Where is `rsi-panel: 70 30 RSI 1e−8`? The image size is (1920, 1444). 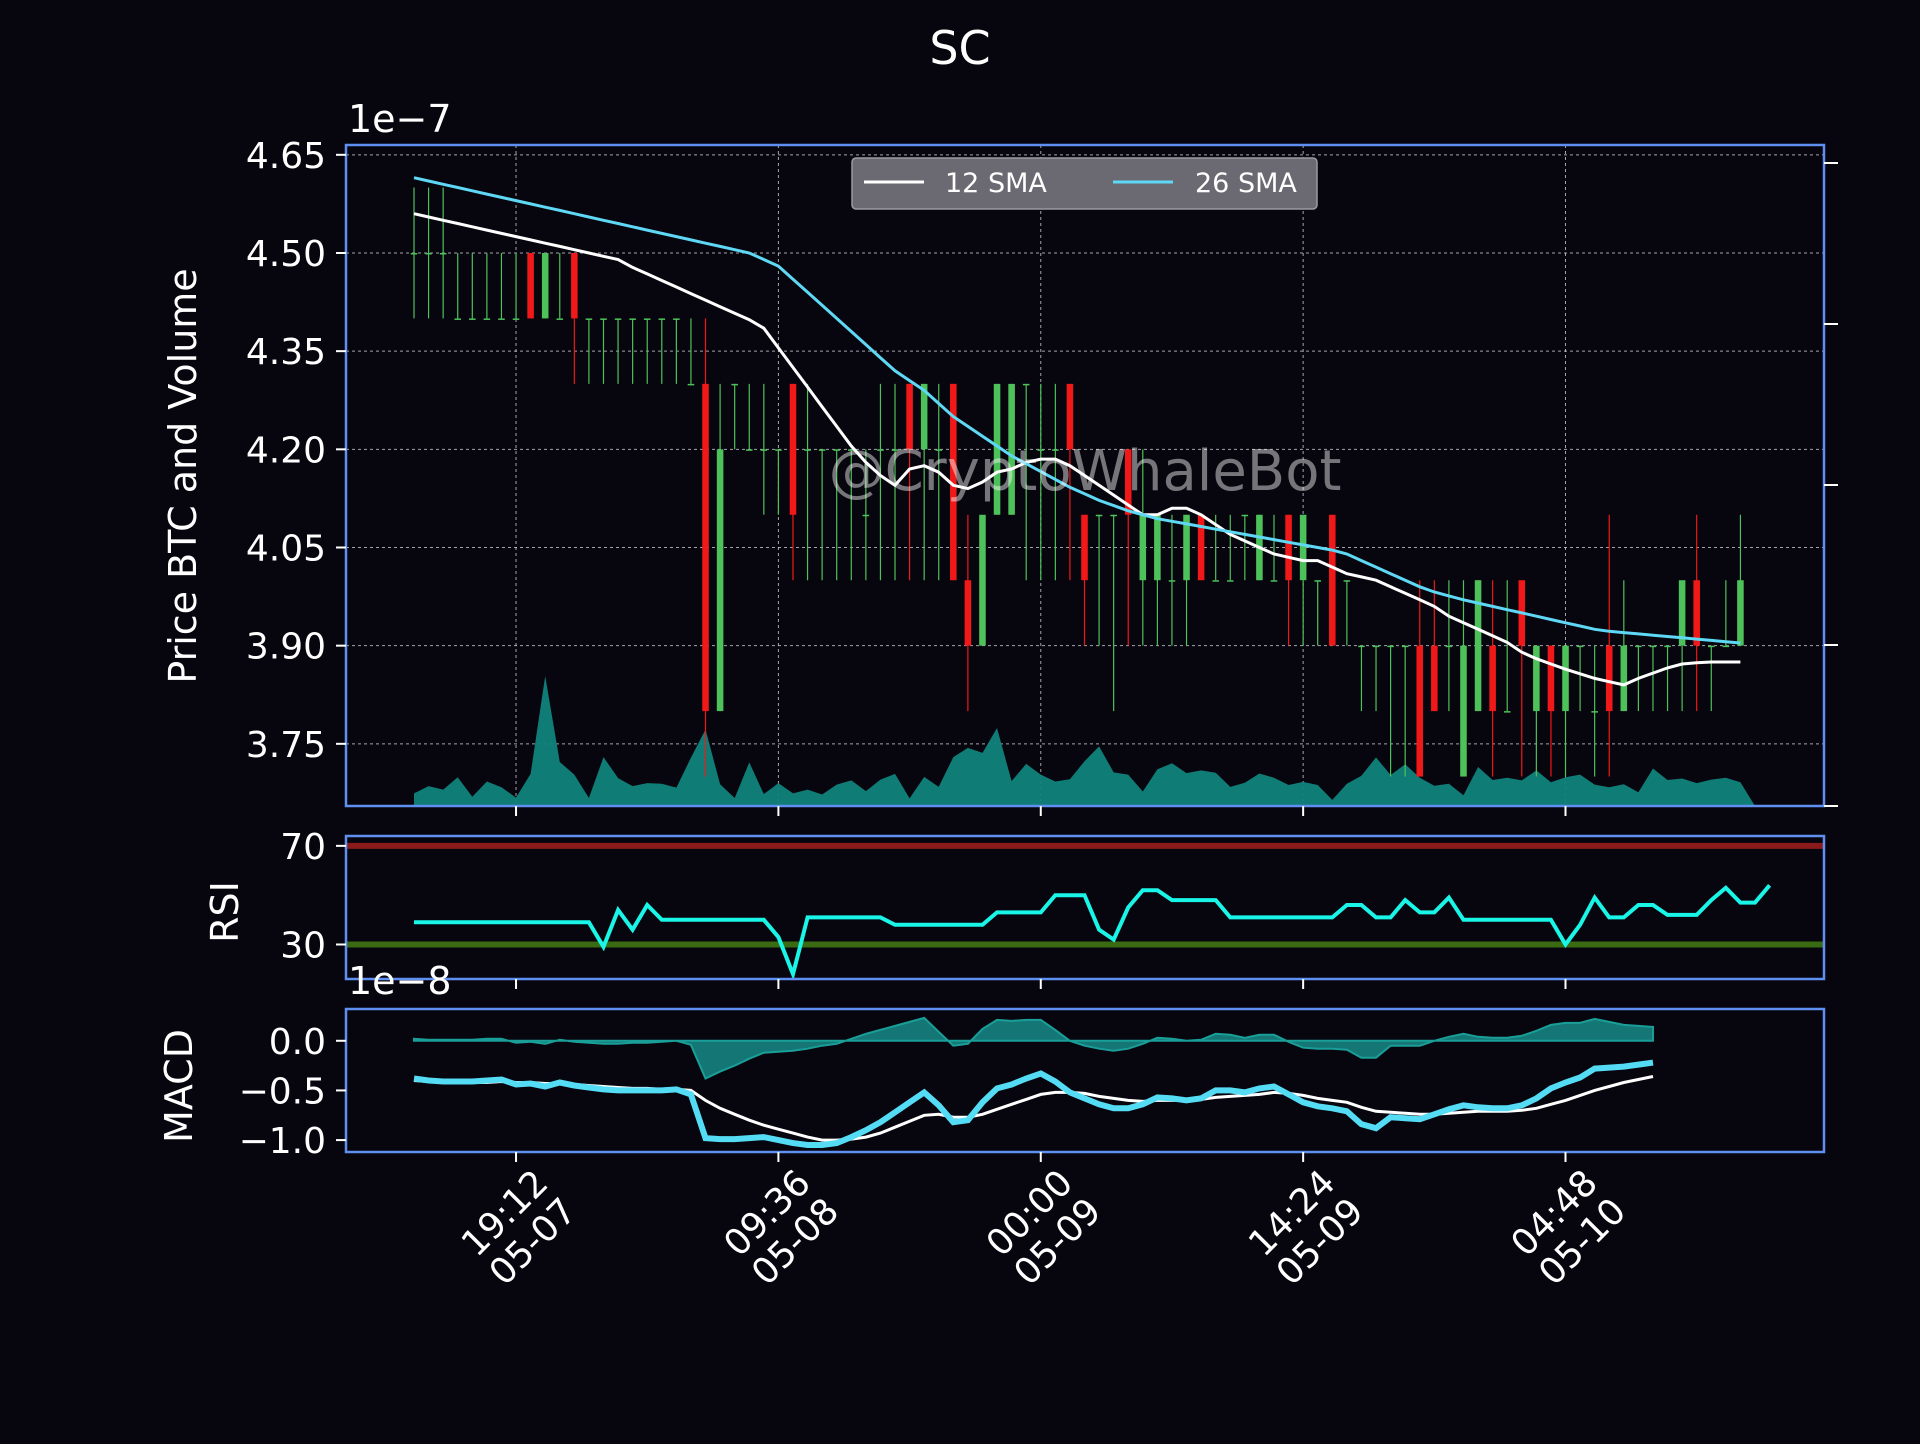 rsi-panel: 70 30 RSI 1e−8 is located at coordinates (1014, 915).